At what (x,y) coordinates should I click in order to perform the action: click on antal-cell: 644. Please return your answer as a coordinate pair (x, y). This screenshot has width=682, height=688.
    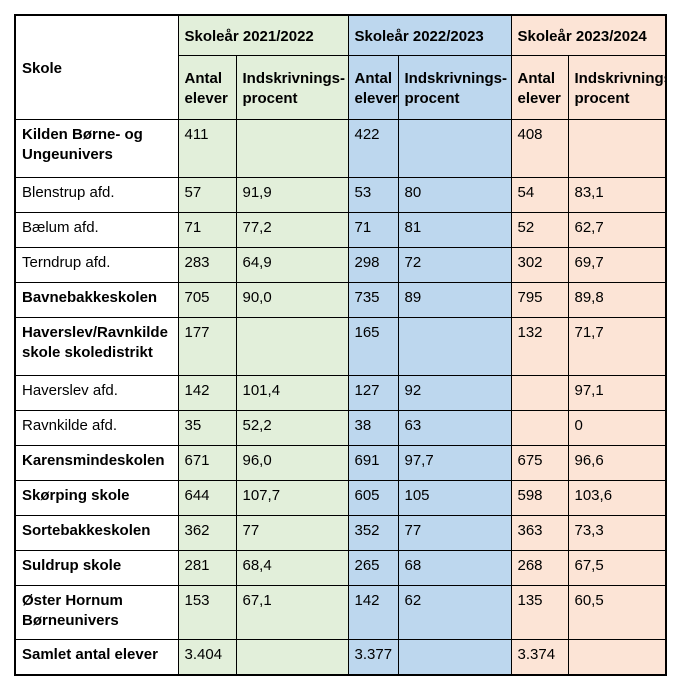
    Looking at the image, I should click on (207, 498).